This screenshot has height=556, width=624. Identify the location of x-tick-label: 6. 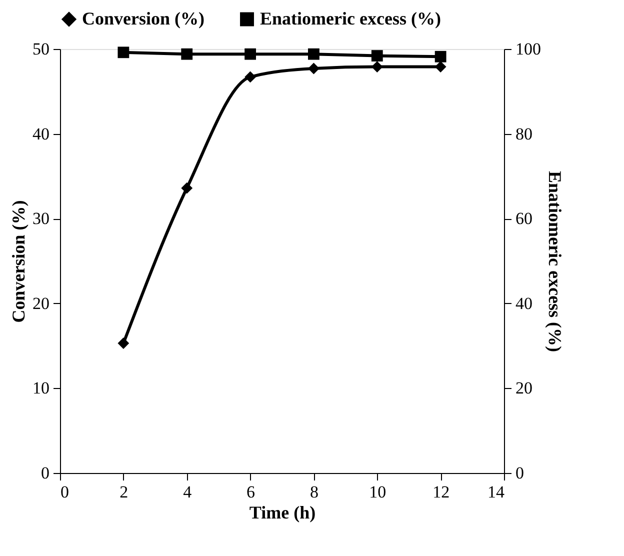
(251, 492).